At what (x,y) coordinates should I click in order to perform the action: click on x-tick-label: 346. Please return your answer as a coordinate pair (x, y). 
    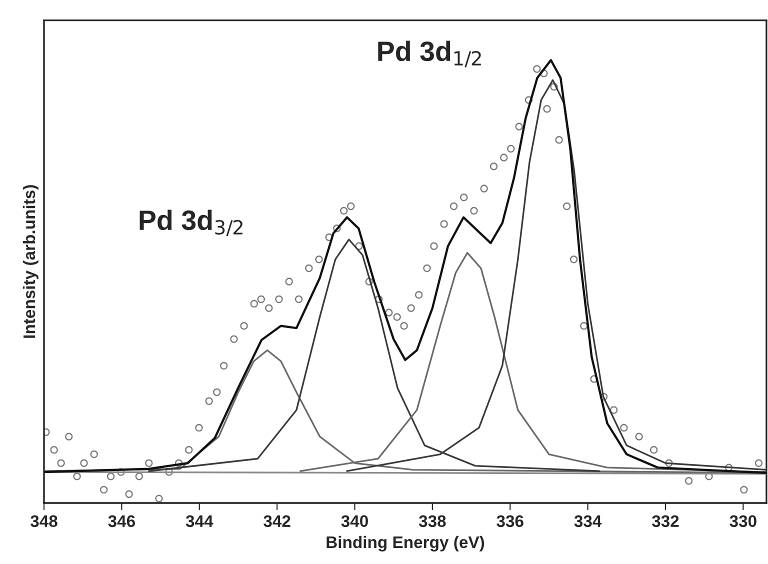
    Looking at the image, I should click on (121, 521).